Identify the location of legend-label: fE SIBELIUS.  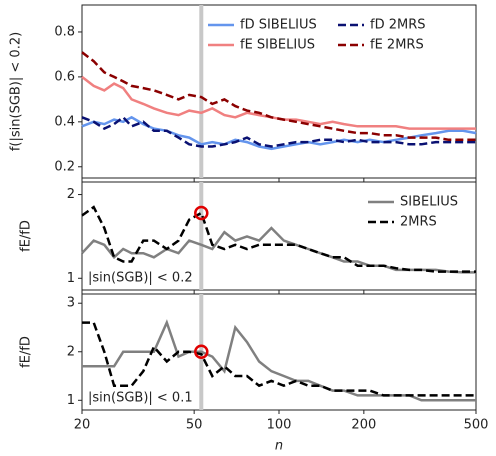
(277, 45).